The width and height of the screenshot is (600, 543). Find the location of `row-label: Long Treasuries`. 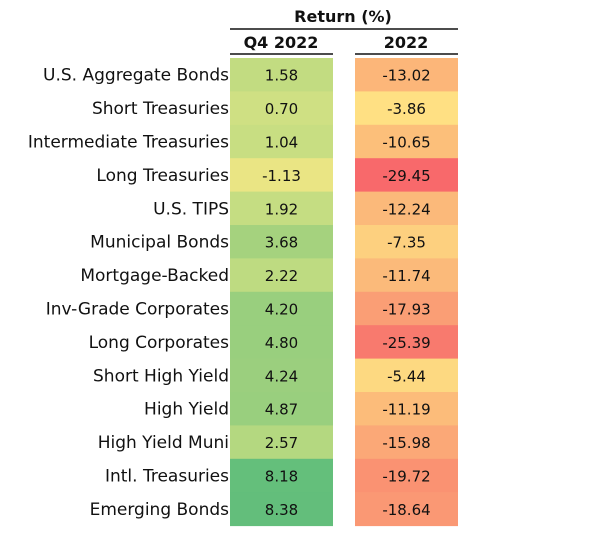

row-label: Long Treasuries is located at coordinates (162, 176).